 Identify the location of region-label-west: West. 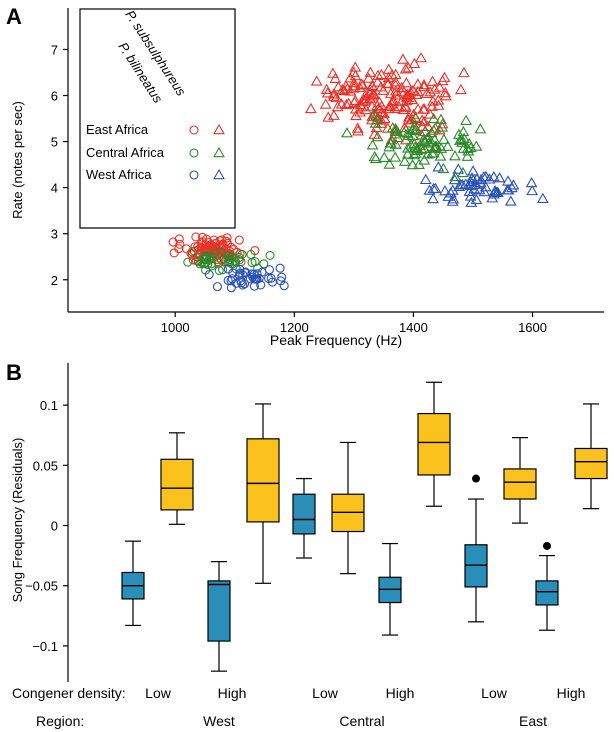
(219, 721).